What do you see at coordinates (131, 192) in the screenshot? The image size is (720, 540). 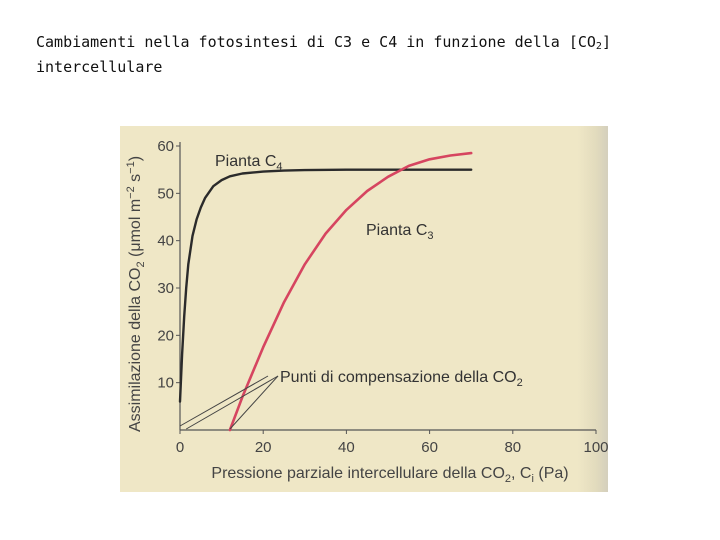 I see `y-axis-label-superscript: −2` at bounding box center [131, 192].